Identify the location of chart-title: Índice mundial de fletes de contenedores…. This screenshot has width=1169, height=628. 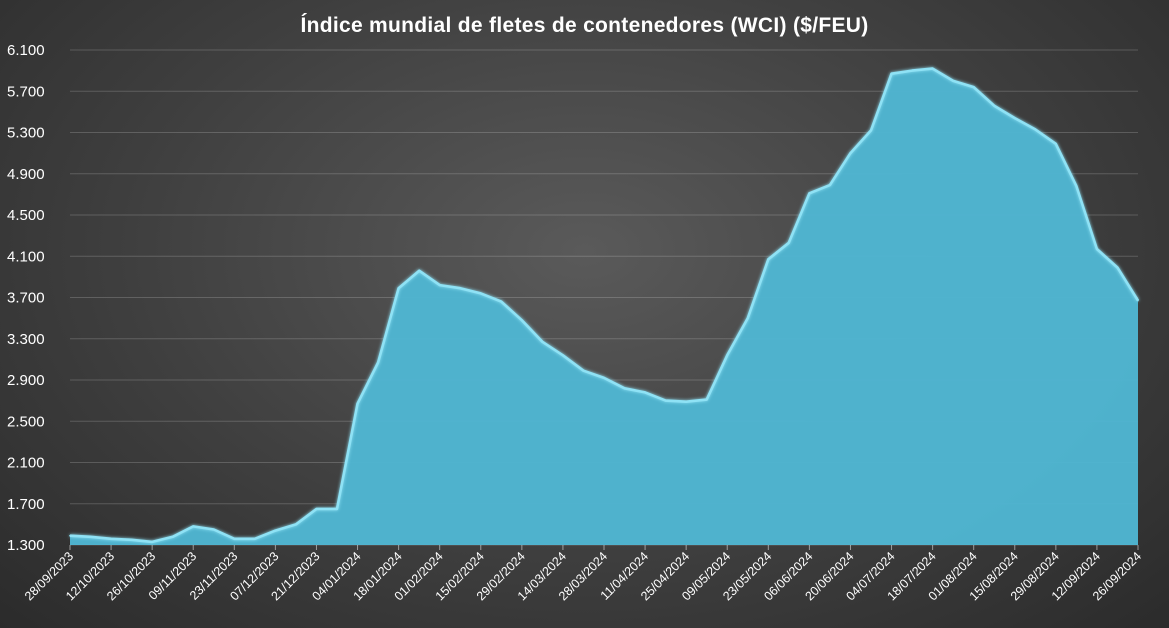
(584, 25).